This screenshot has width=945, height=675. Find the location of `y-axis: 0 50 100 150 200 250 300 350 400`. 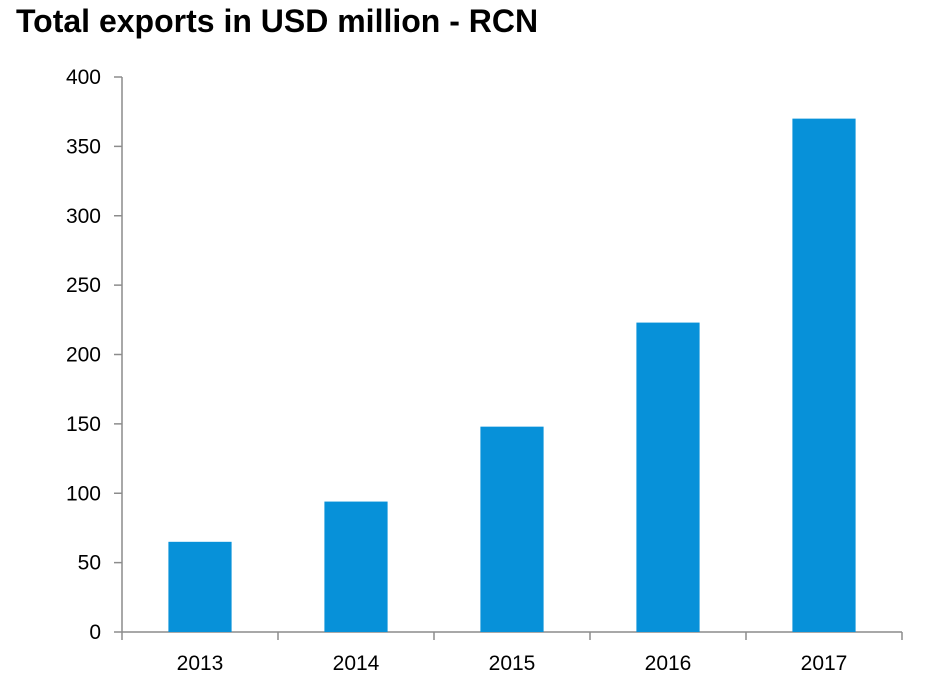

y-axis: 0 50 100 150 200 250 300 350 400 is located at coordinates (94, 355).